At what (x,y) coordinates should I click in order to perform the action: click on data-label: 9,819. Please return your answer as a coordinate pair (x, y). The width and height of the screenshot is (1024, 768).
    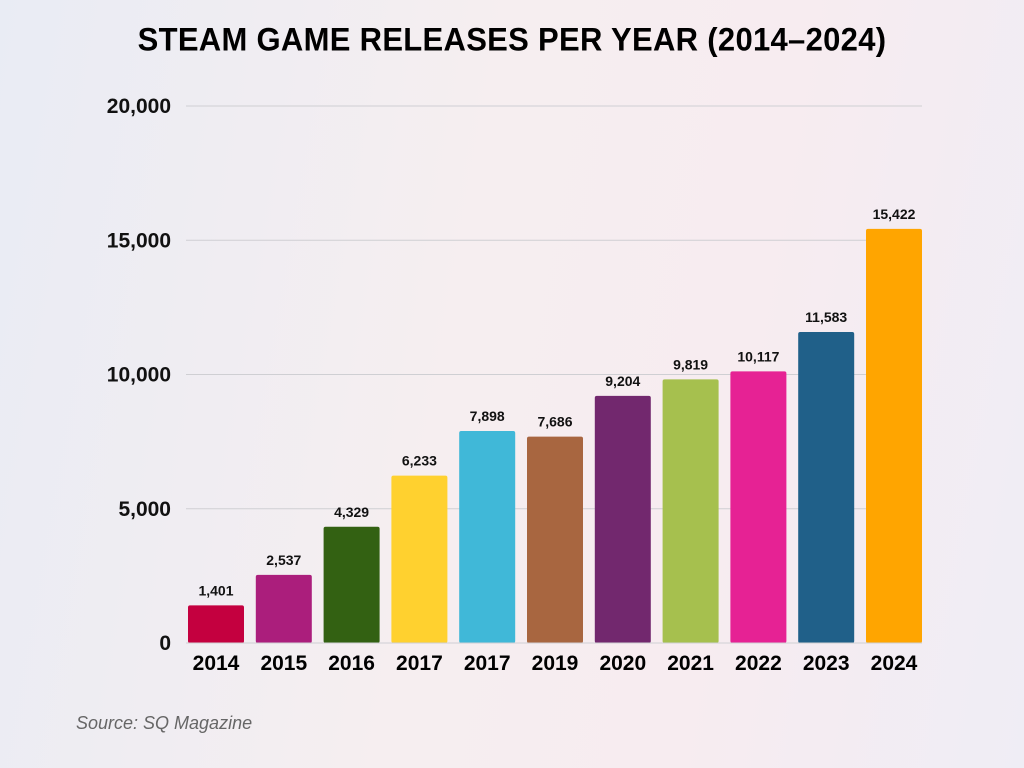
    Looking at the image, I should click on (690, 364).